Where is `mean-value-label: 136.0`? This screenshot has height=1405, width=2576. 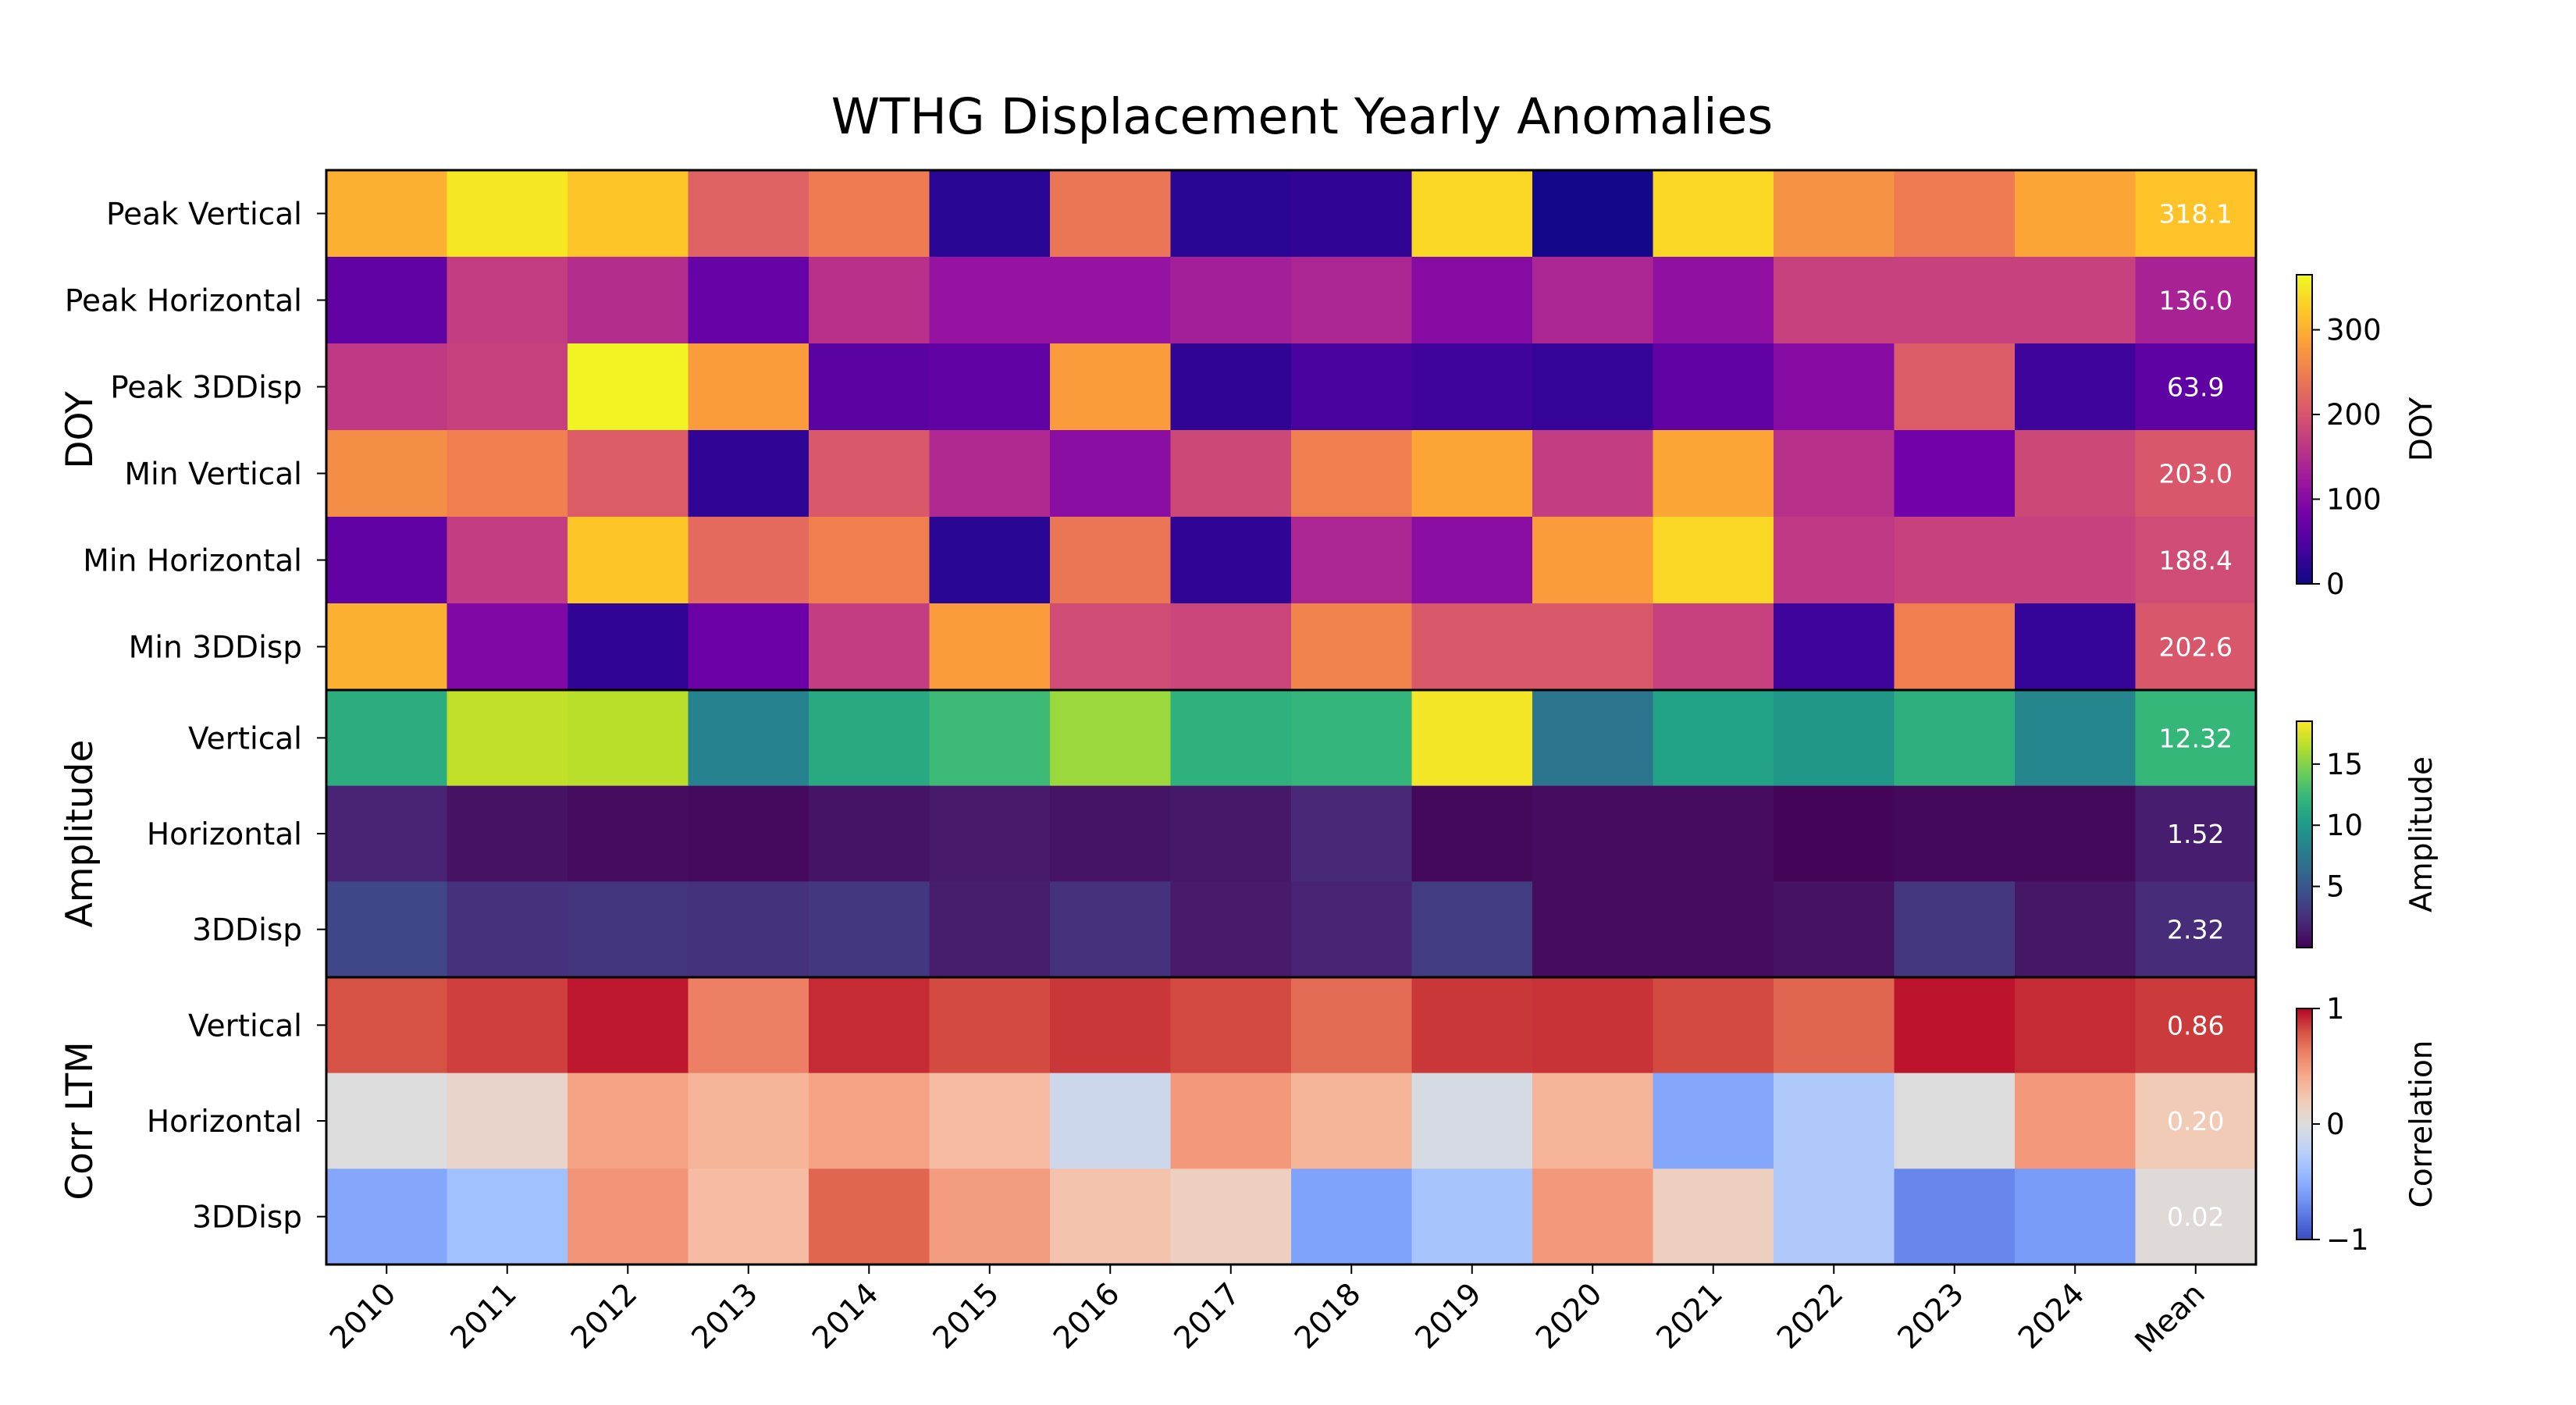 mean-value-label: 136.0 is located at coordinates (2196, 301).